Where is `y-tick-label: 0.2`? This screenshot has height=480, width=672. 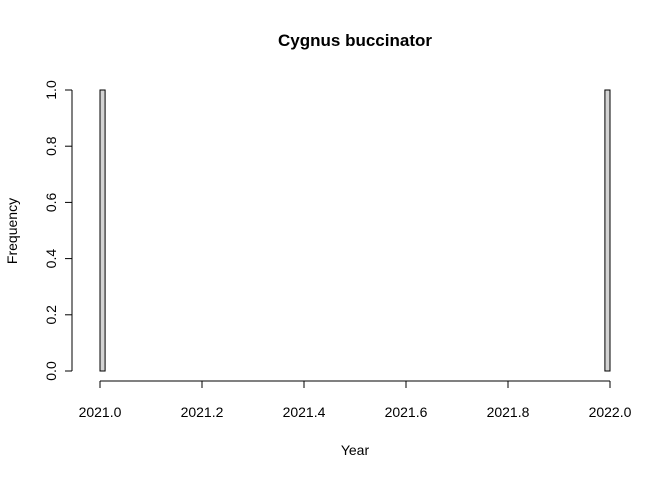
y-tick-label: 0.2 is located at coordinates (51, 315).